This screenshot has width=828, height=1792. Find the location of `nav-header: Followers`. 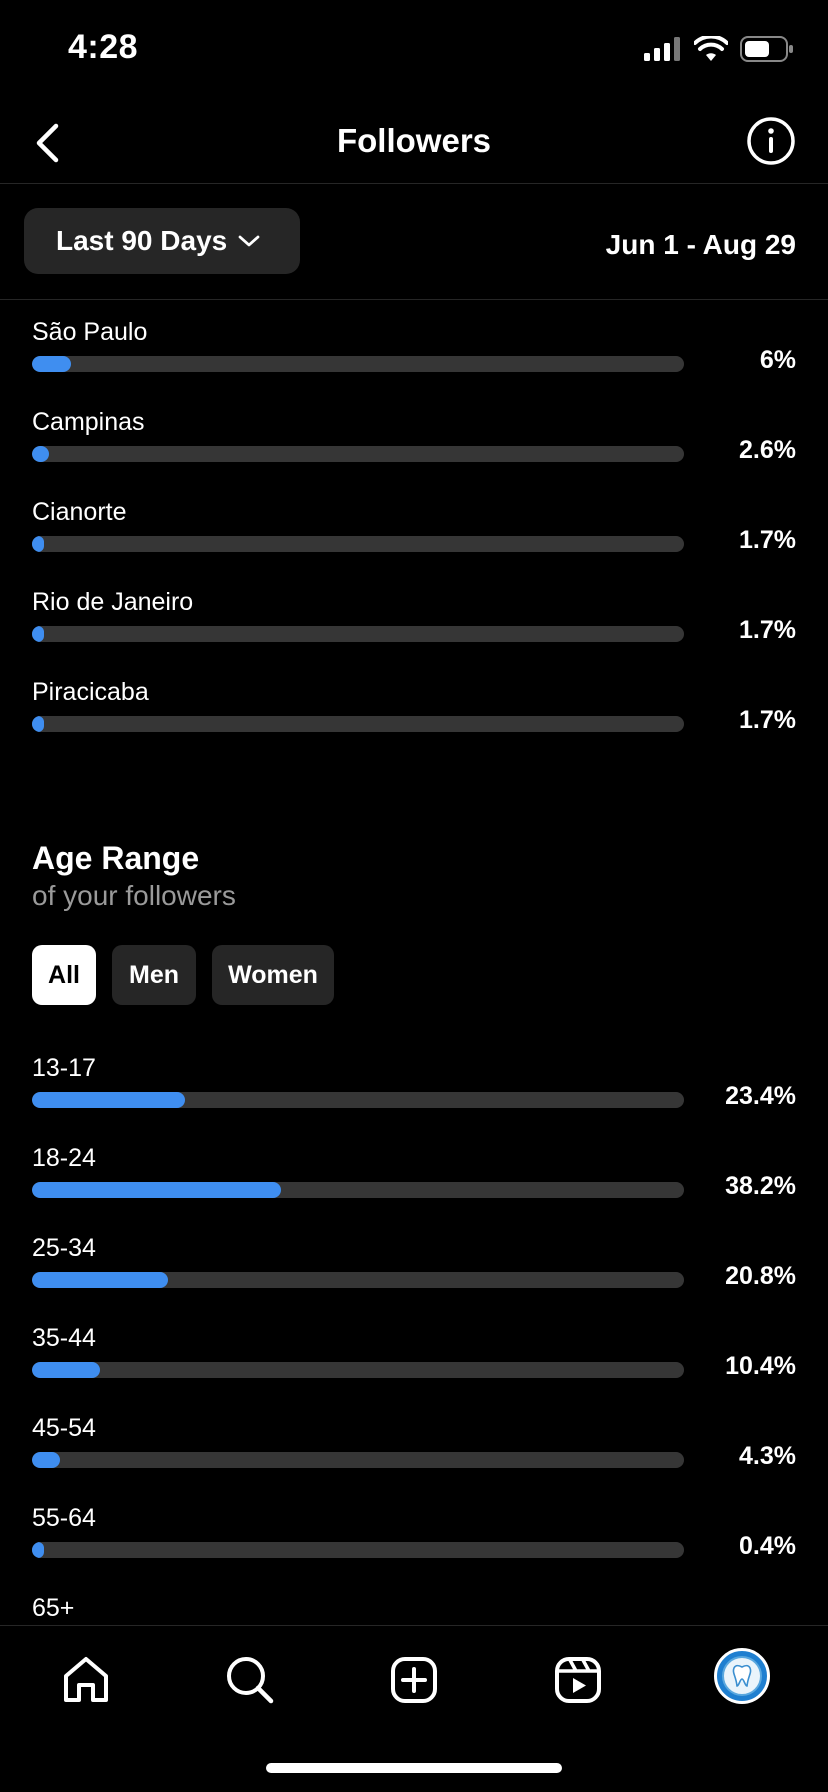

nav-header: Followers is located at coordinates (414, 142).